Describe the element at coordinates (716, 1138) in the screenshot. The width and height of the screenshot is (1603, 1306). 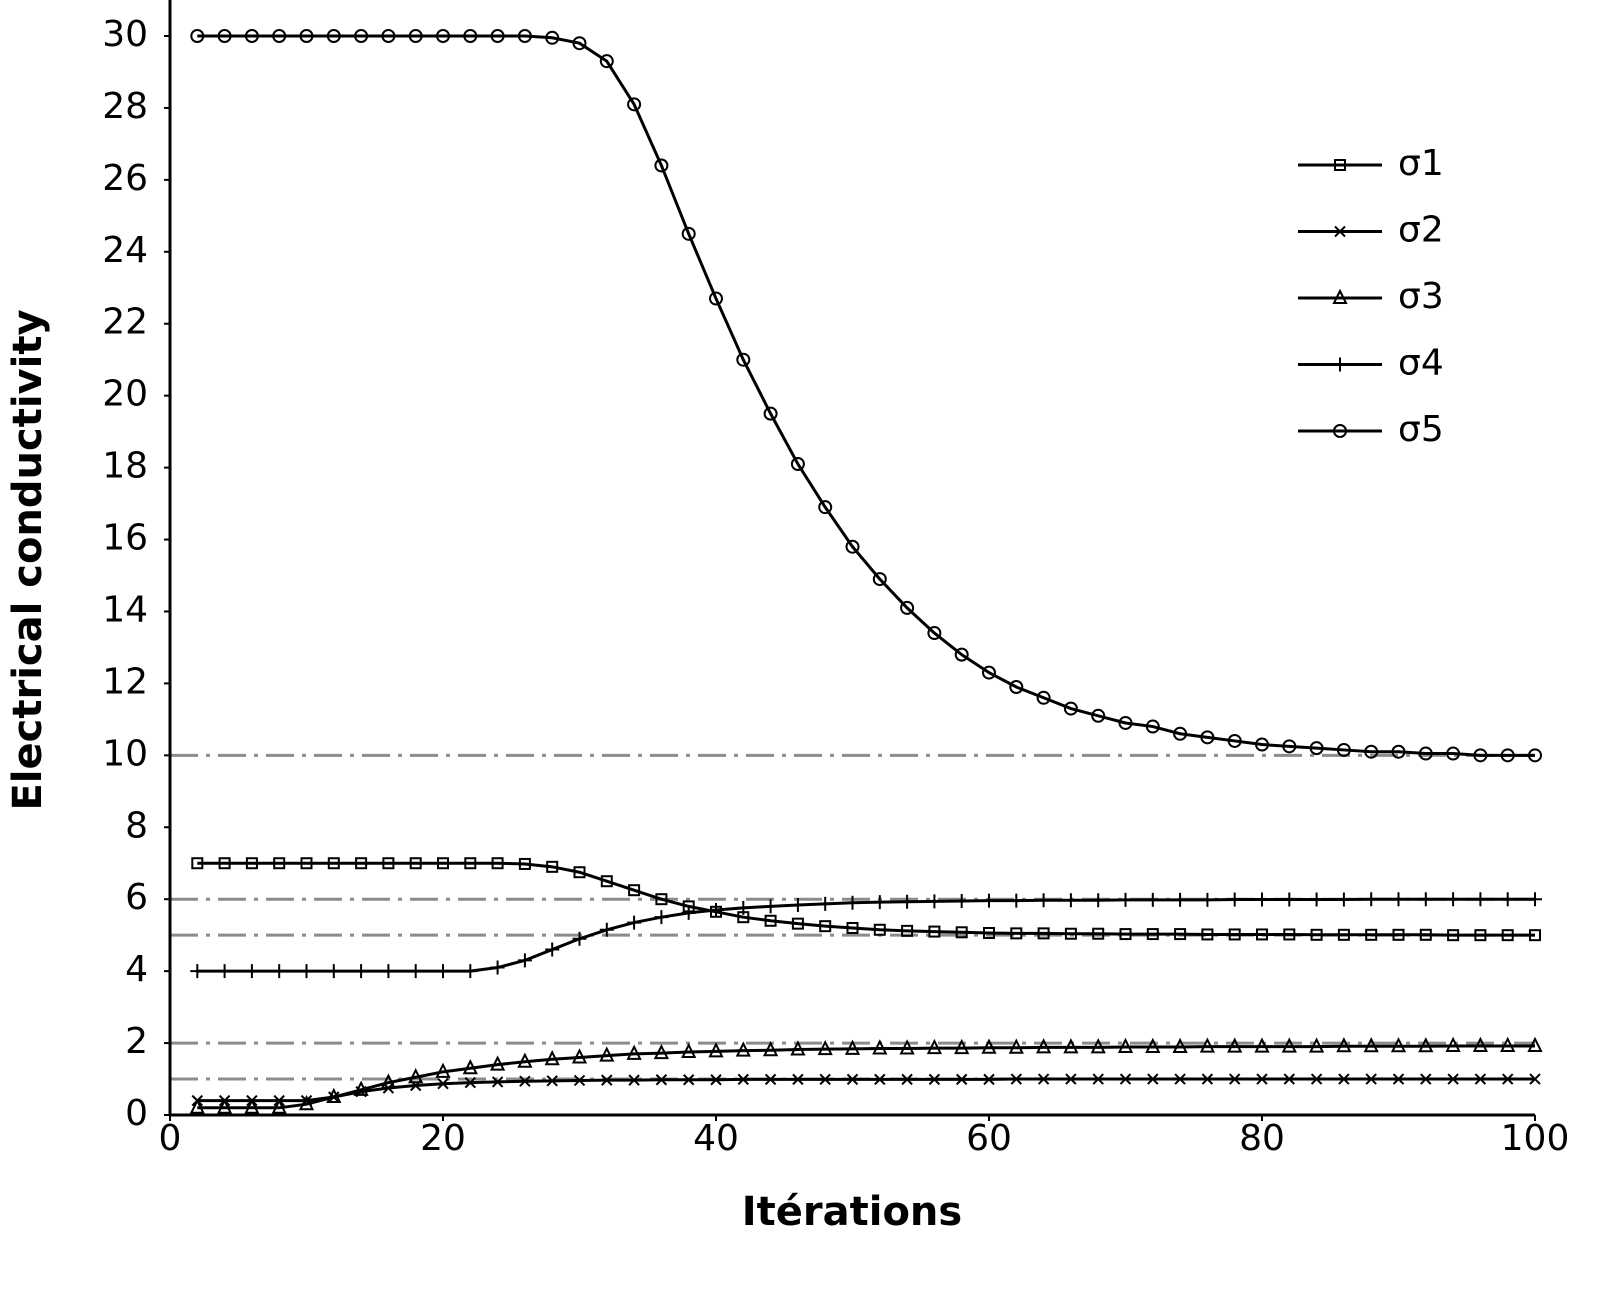
I see `x-tick-label: 40` at that location.